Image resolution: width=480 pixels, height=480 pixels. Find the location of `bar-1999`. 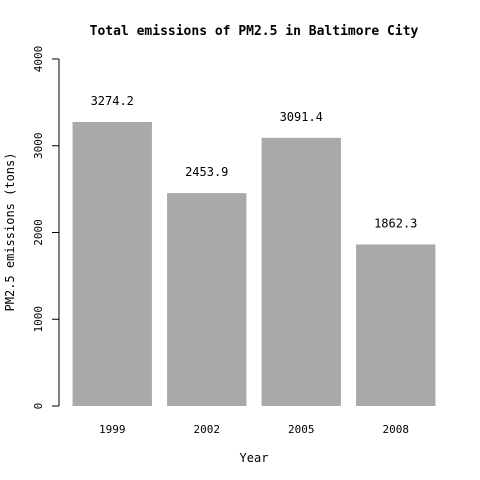

bar-1999 is located at coordinates (112, 264).